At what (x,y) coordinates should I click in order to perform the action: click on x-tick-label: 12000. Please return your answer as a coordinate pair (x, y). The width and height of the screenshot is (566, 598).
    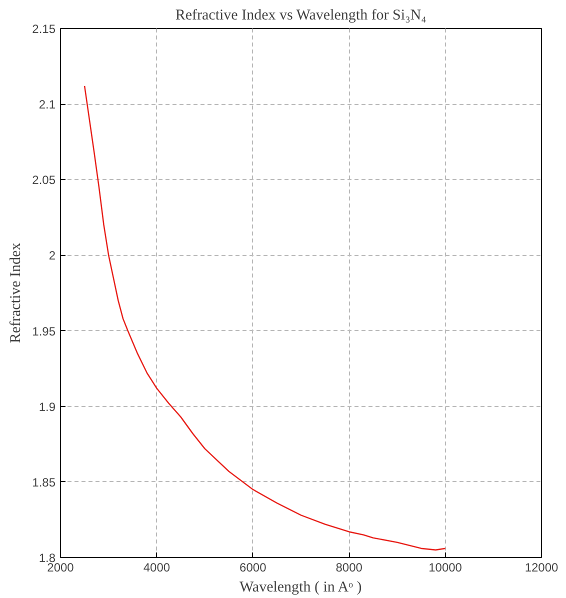
    Looking at the image, I should click on (541, 567).